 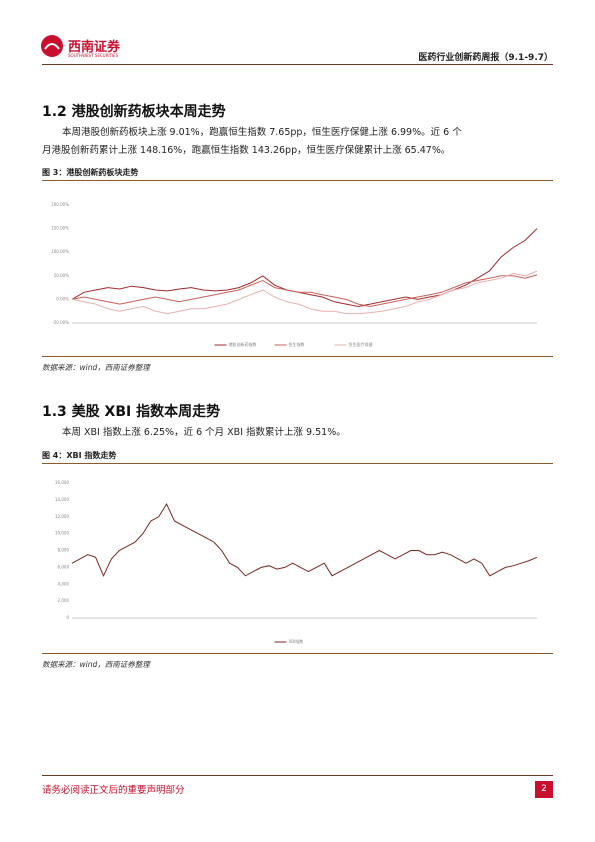 I want to click on logo-sub: SOUTHWEST SECURITIES, so click(x=93, y=55).